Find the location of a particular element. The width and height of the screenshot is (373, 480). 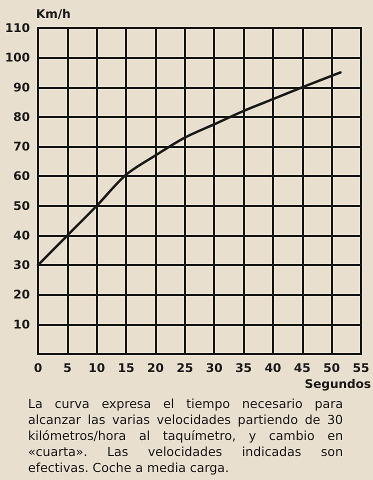

y-axis-title: Km/h is located at coordinates (53, 14).